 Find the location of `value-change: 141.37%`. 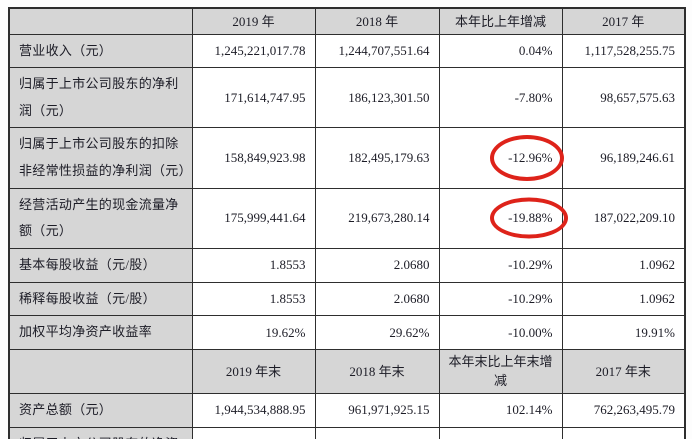

value-change: 141.37% is located at coordinates (500, 432).